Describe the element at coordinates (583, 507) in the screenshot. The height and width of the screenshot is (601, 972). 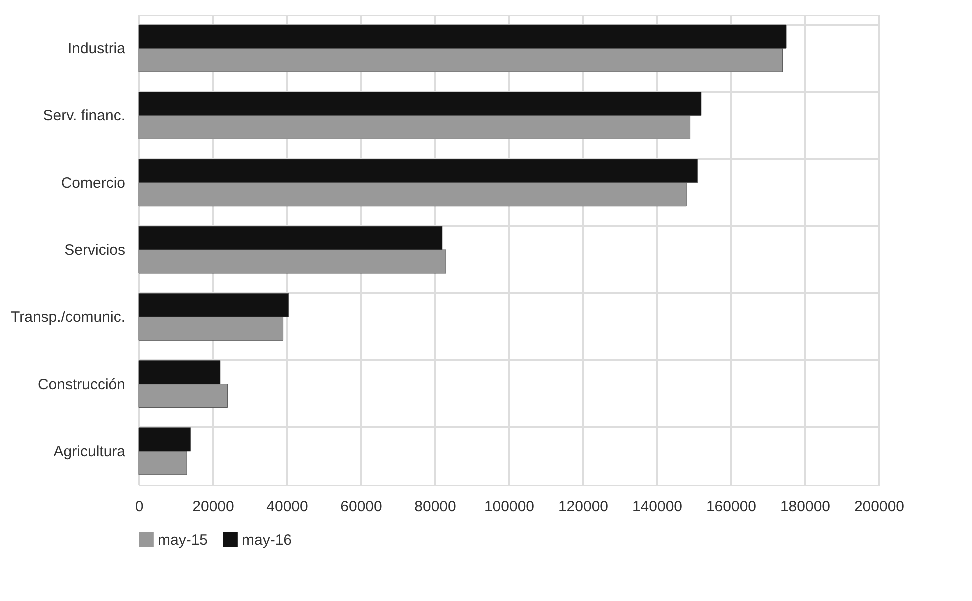
I see `x-tick-label: 120000` at that location.